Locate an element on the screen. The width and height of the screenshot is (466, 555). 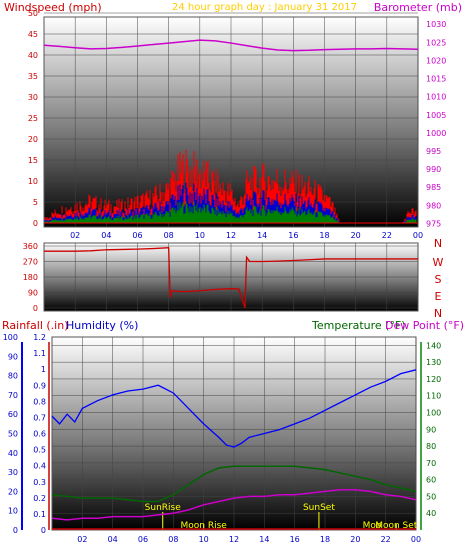
hour-tick-label: 06 is located at coordinates (137, 235).